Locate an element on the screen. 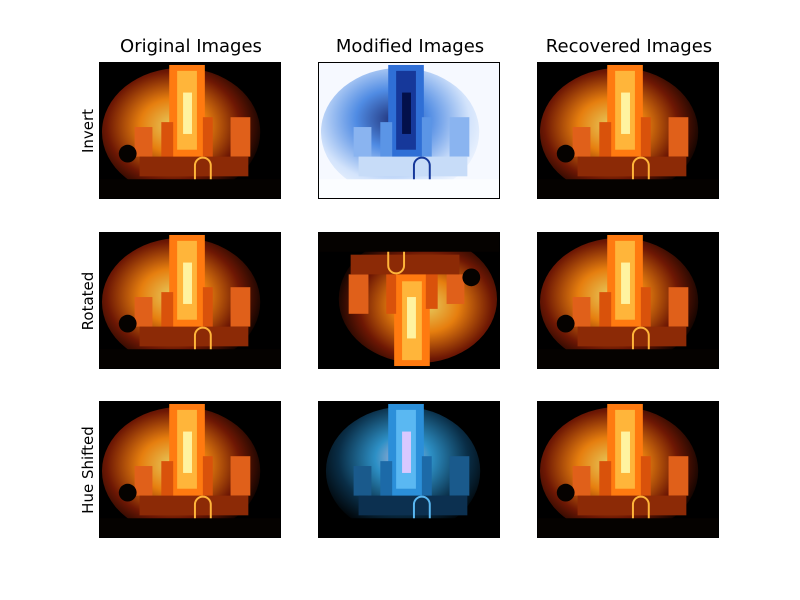  column-title-modified: Modified Images is located at coordinates (410, 47).